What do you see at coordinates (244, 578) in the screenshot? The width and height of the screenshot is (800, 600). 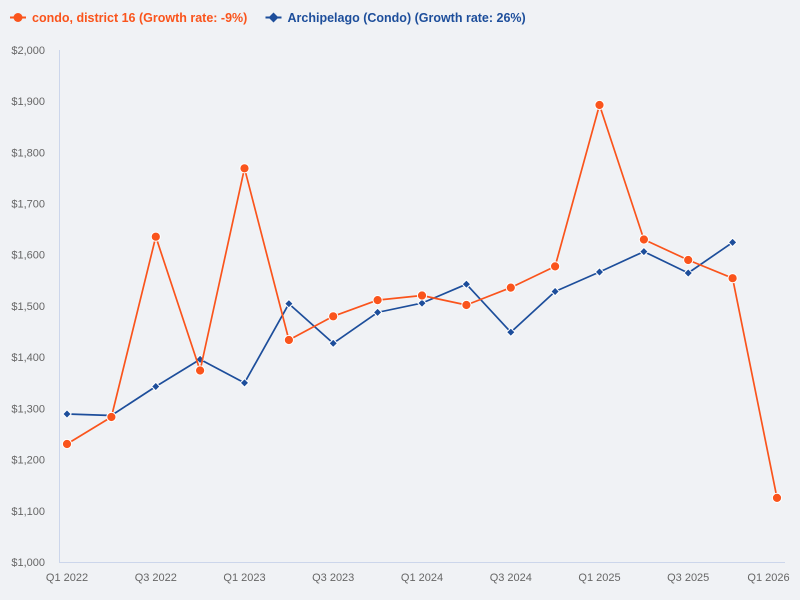 I see `svg-text: Q1 2023` at bounding box center [244, 578].